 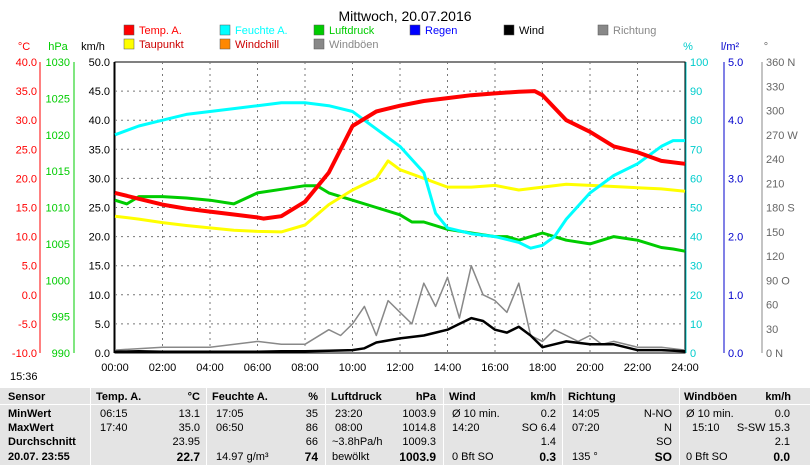 What do you see at coordinates (548, 442) in the screenshot?
I see `stats-avg-wind-val: 1.4` at bounding box center [548, 442].